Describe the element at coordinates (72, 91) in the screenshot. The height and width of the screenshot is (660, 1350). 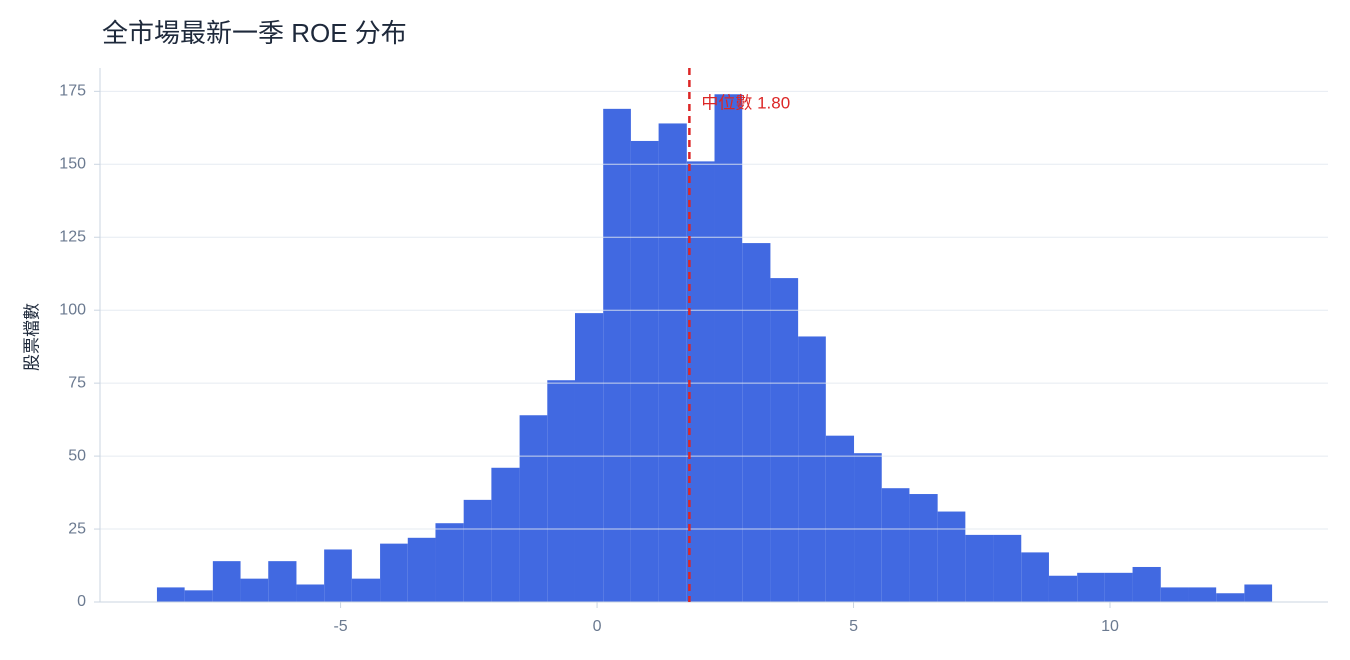
I see `y-tick-label: 175` at that location.